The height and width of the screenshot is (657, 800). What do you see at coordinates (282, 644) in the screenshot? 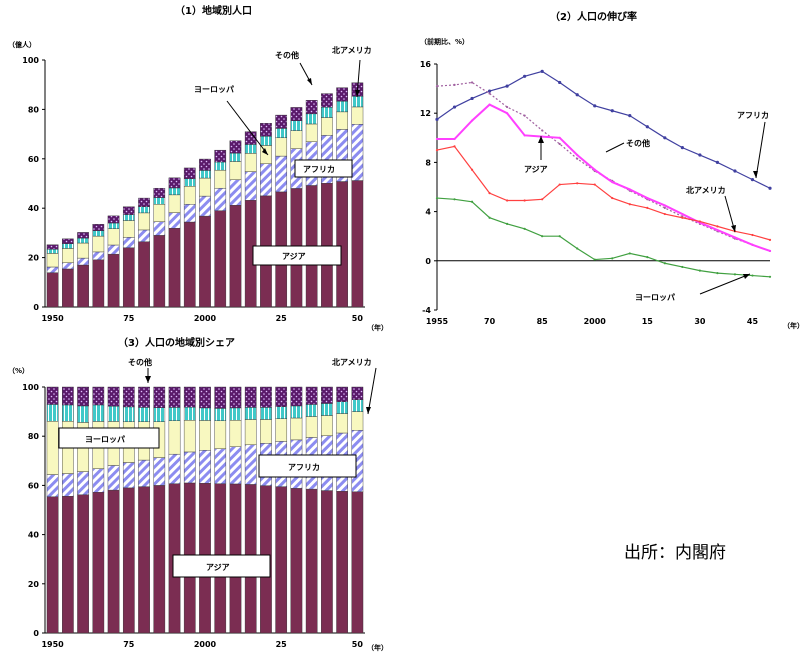
I see `x-tick-label: 25` at bounding box center [282, 644].